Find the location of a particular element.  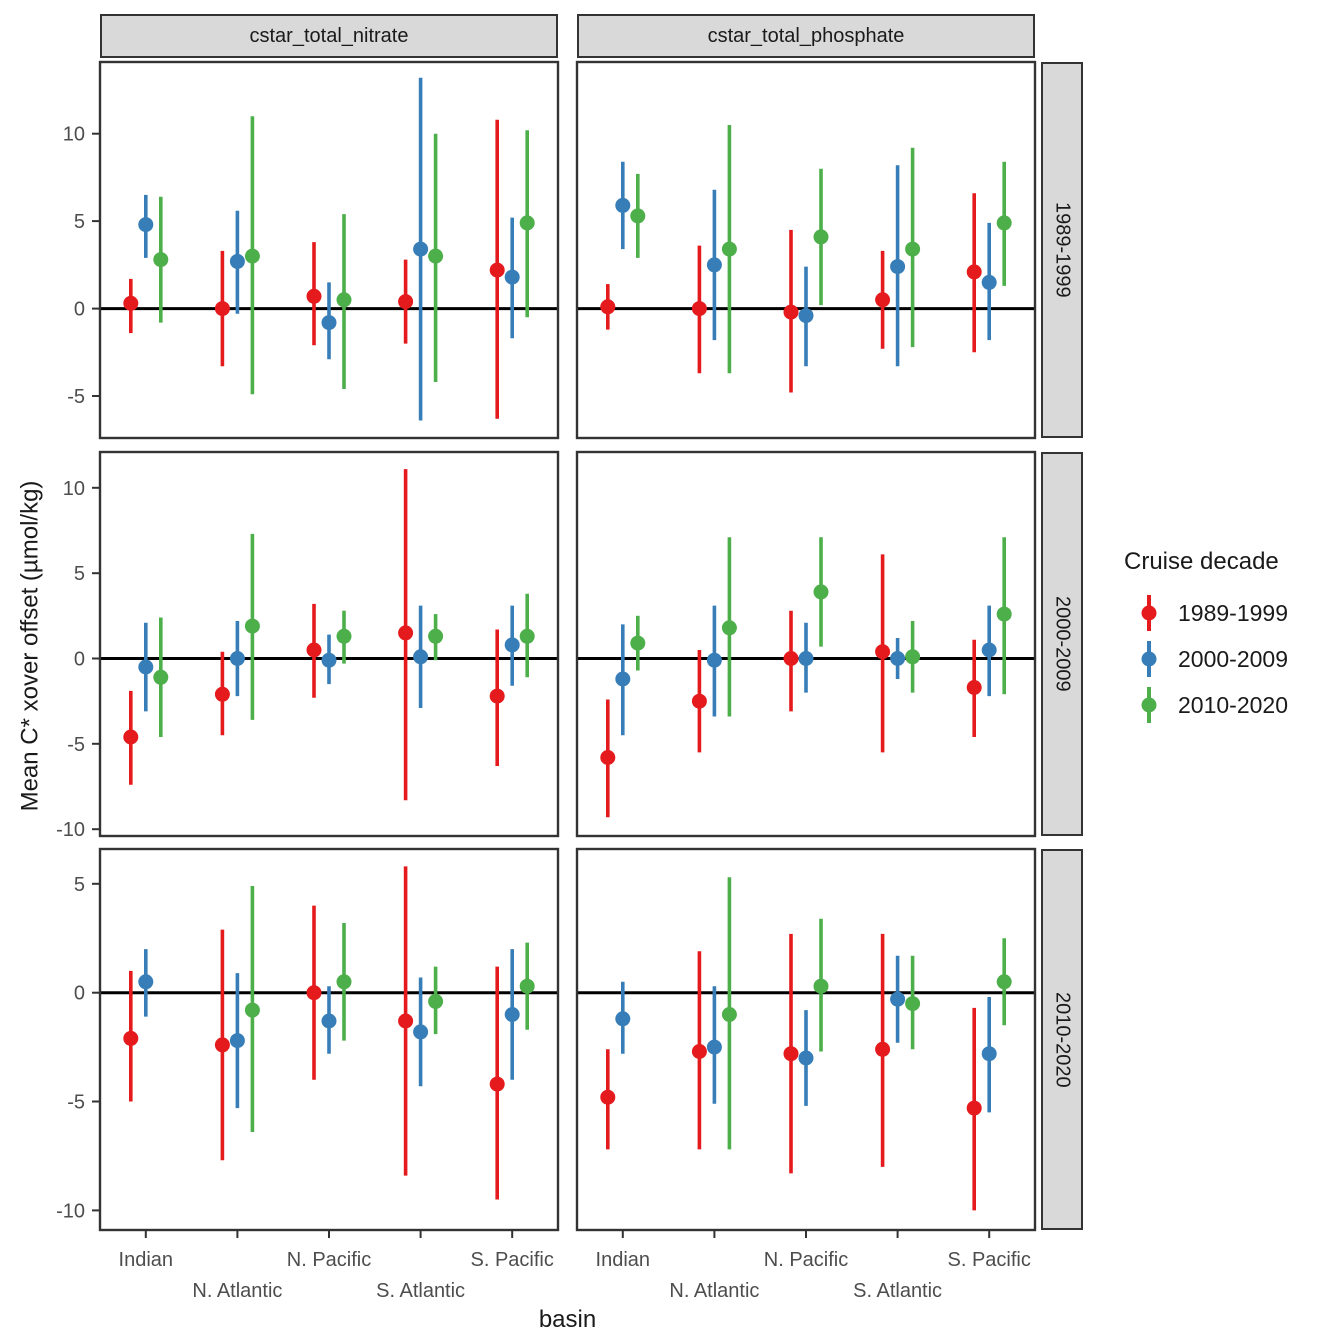

legend-entry-1989-1999: 1989-1999 is located at coordinates (1231, 613).